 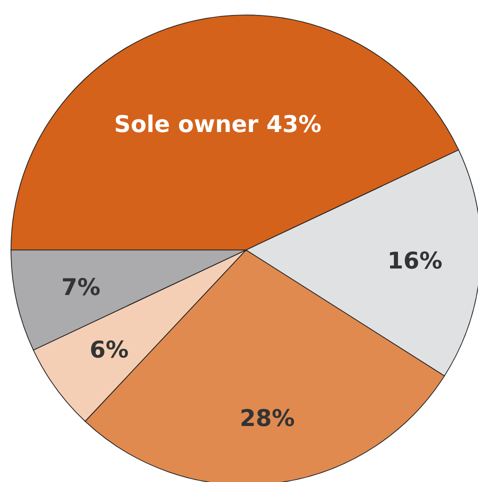 I want to click on data-label: 7%, so click(x=80, y=287).